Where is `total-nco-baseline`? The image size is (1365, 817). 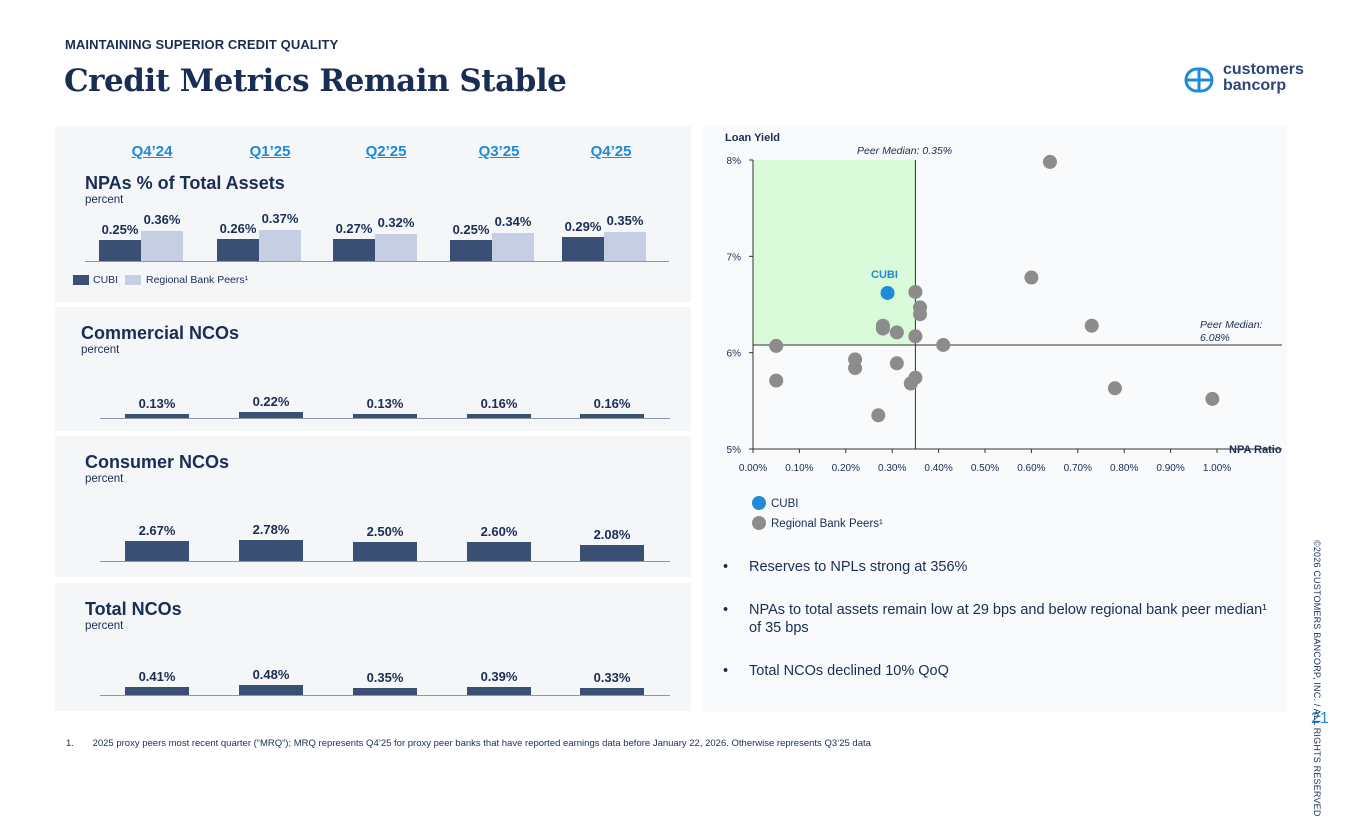 total-nco-baseline is located at coordinates (385, 695).